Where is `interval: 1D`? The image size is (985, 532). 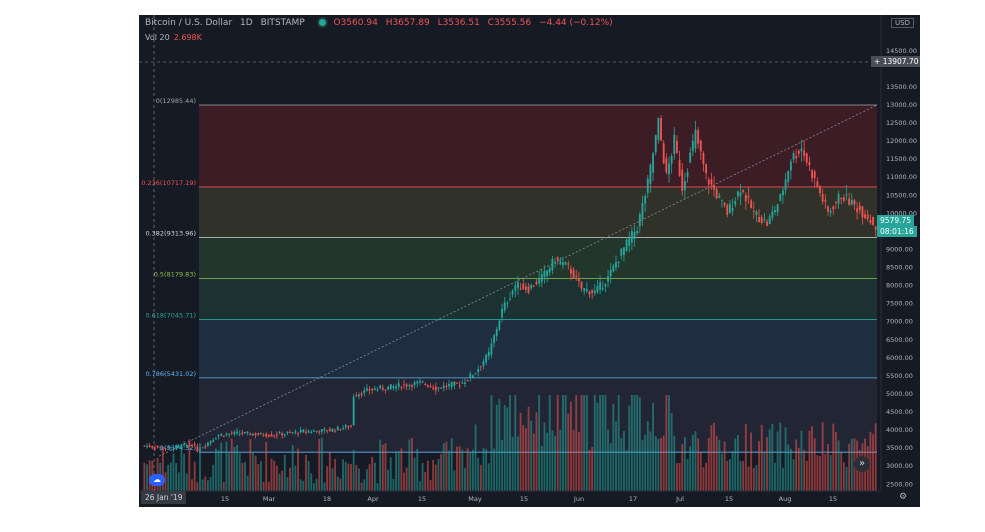
interval: 1D is located at coordinates (246, 23).